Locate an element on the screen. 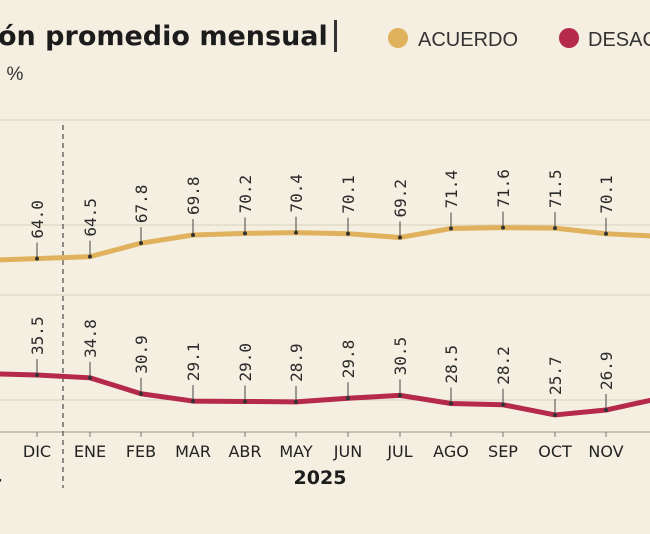 This screenshot has width=650, height=534. legend-swatch-acuerdo is located at coordinates (398, 38).